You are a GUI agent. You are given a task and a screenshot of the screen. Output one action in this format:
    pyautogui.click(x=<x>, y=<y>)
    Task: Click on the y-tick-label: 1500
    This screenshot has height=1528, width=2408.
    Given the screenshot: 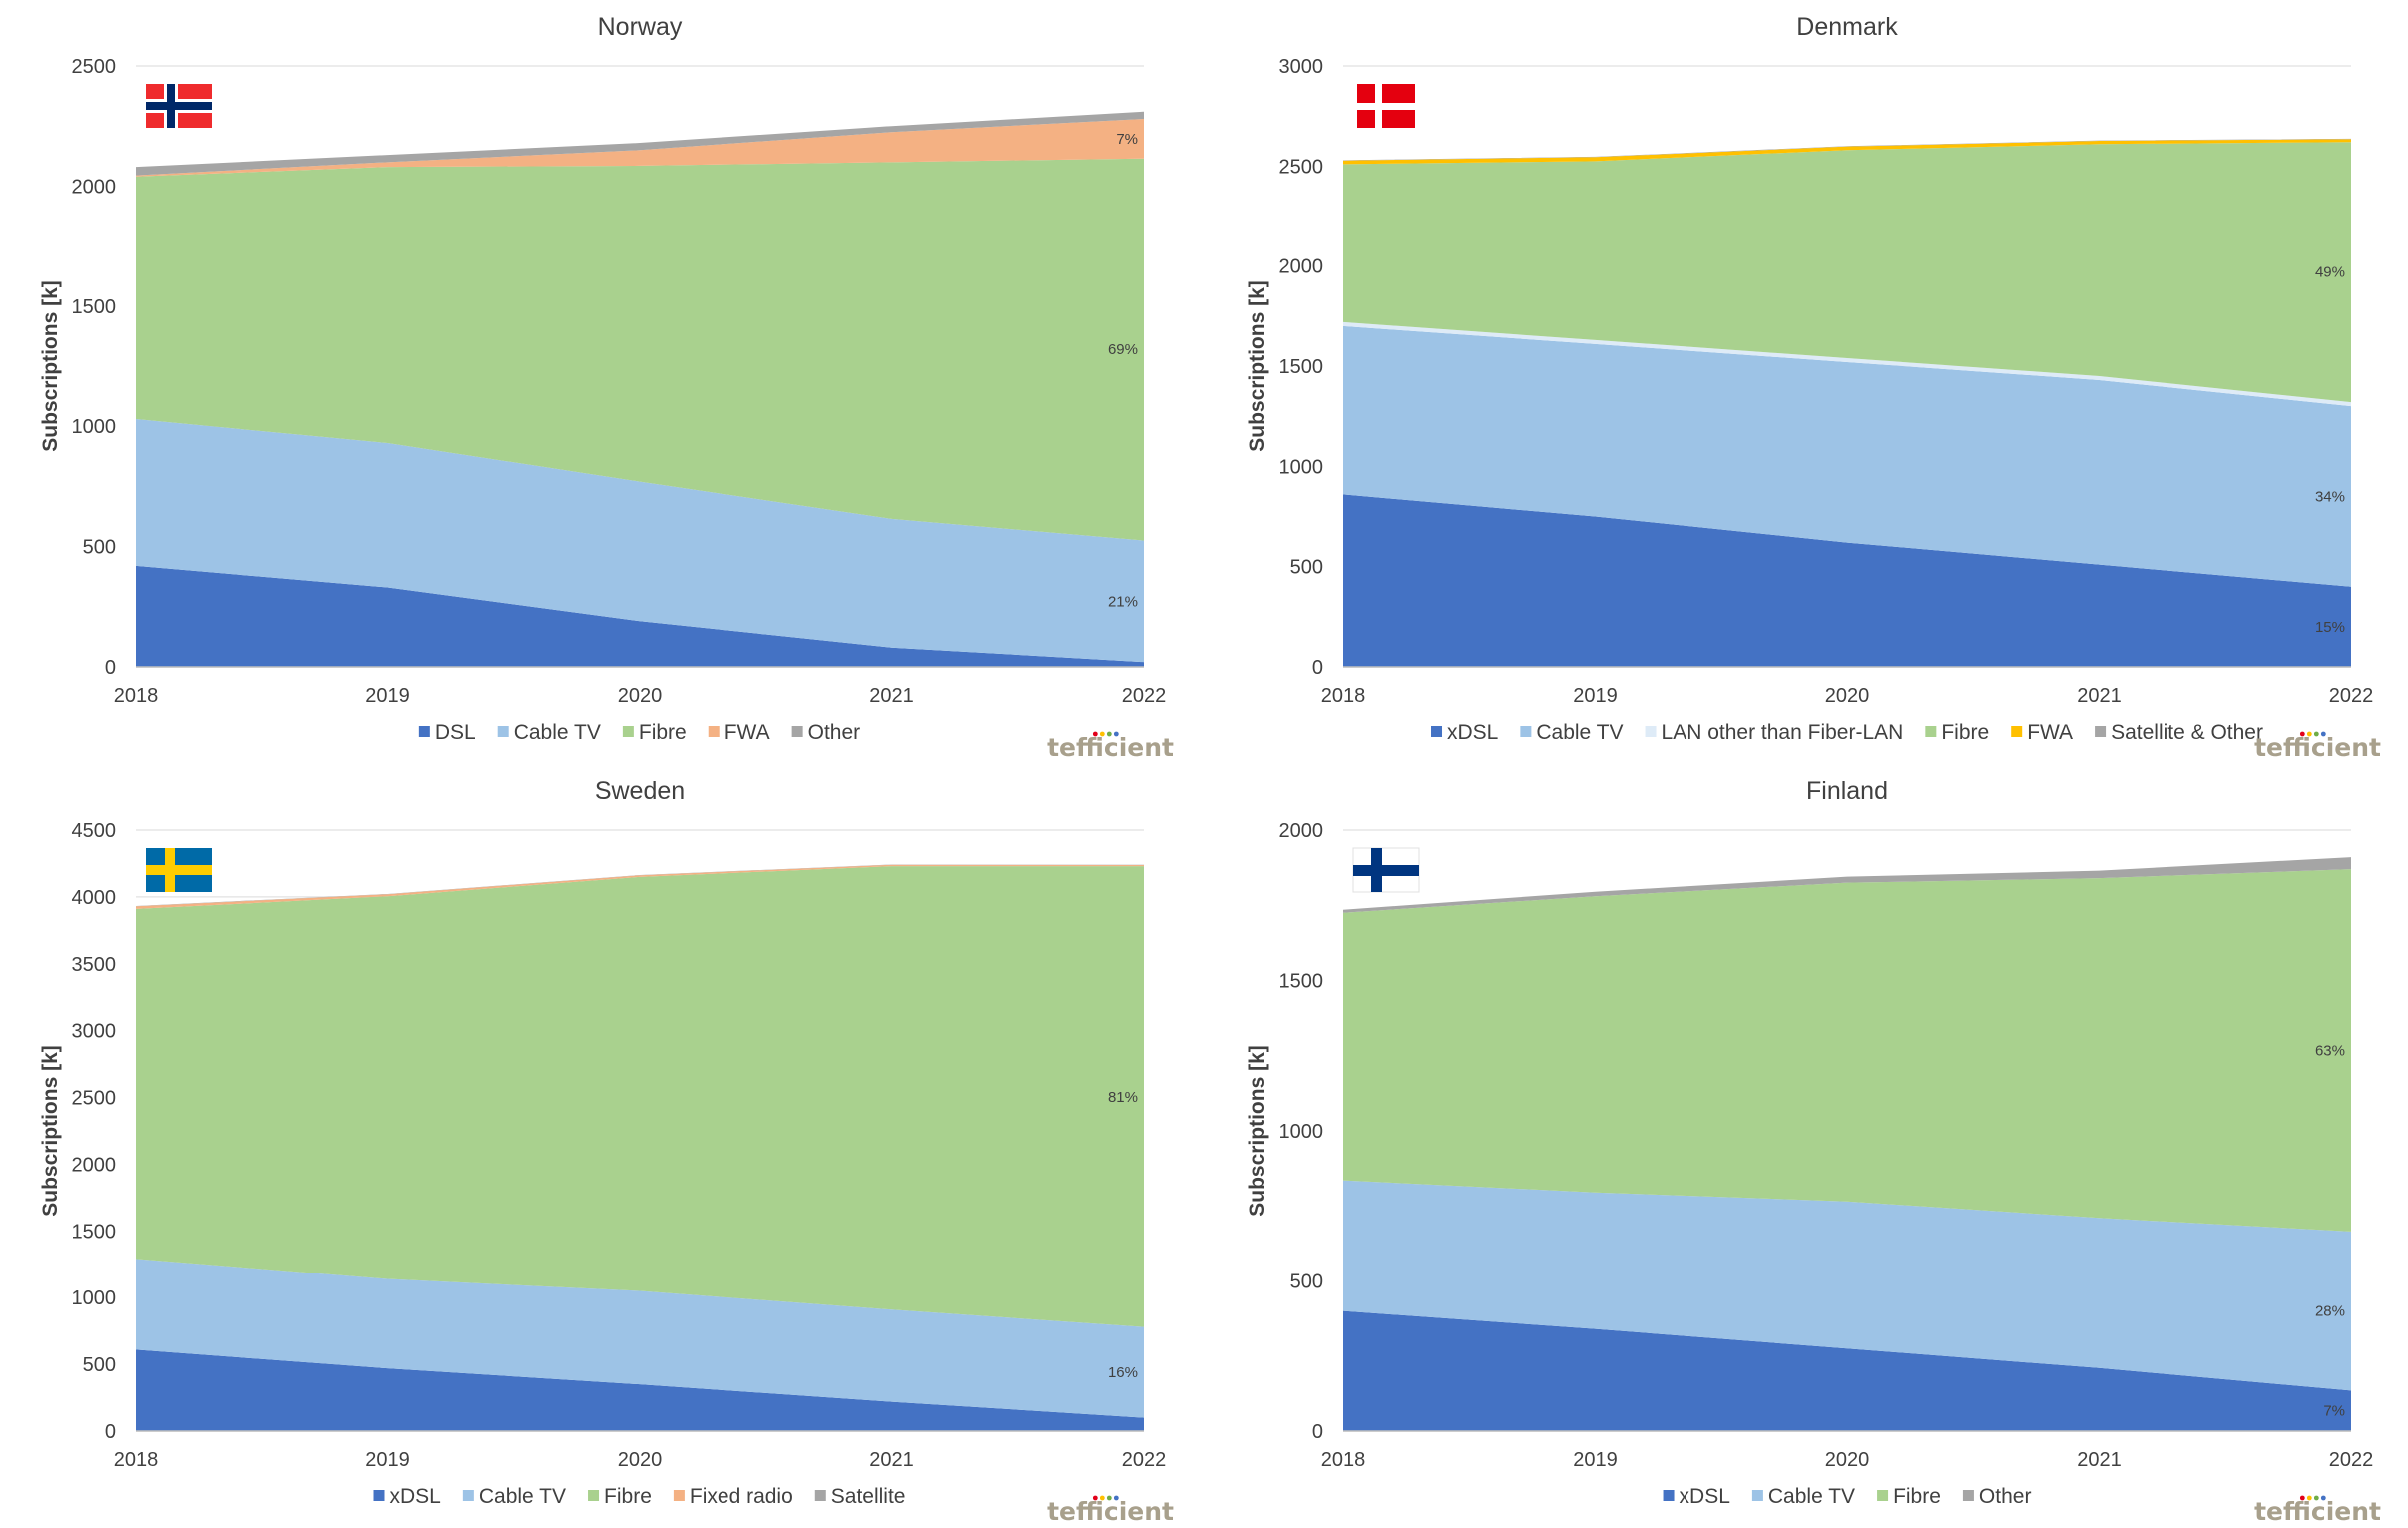 What is the action you would take?
    pyautogui.click(x=1301, y=982)
    